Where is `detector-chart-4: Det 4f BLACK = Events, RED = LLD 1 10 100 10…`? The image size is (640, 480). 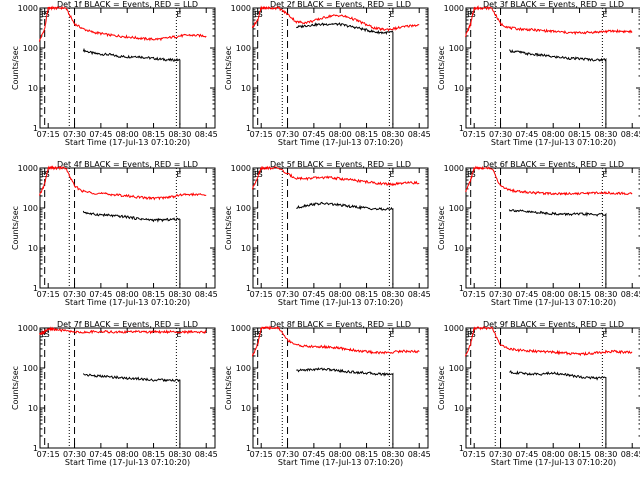
detector-chart-4: Det 4f BLACK = Events, RED = LLD 1 10 100 10… is located at coordinates (114, 233).